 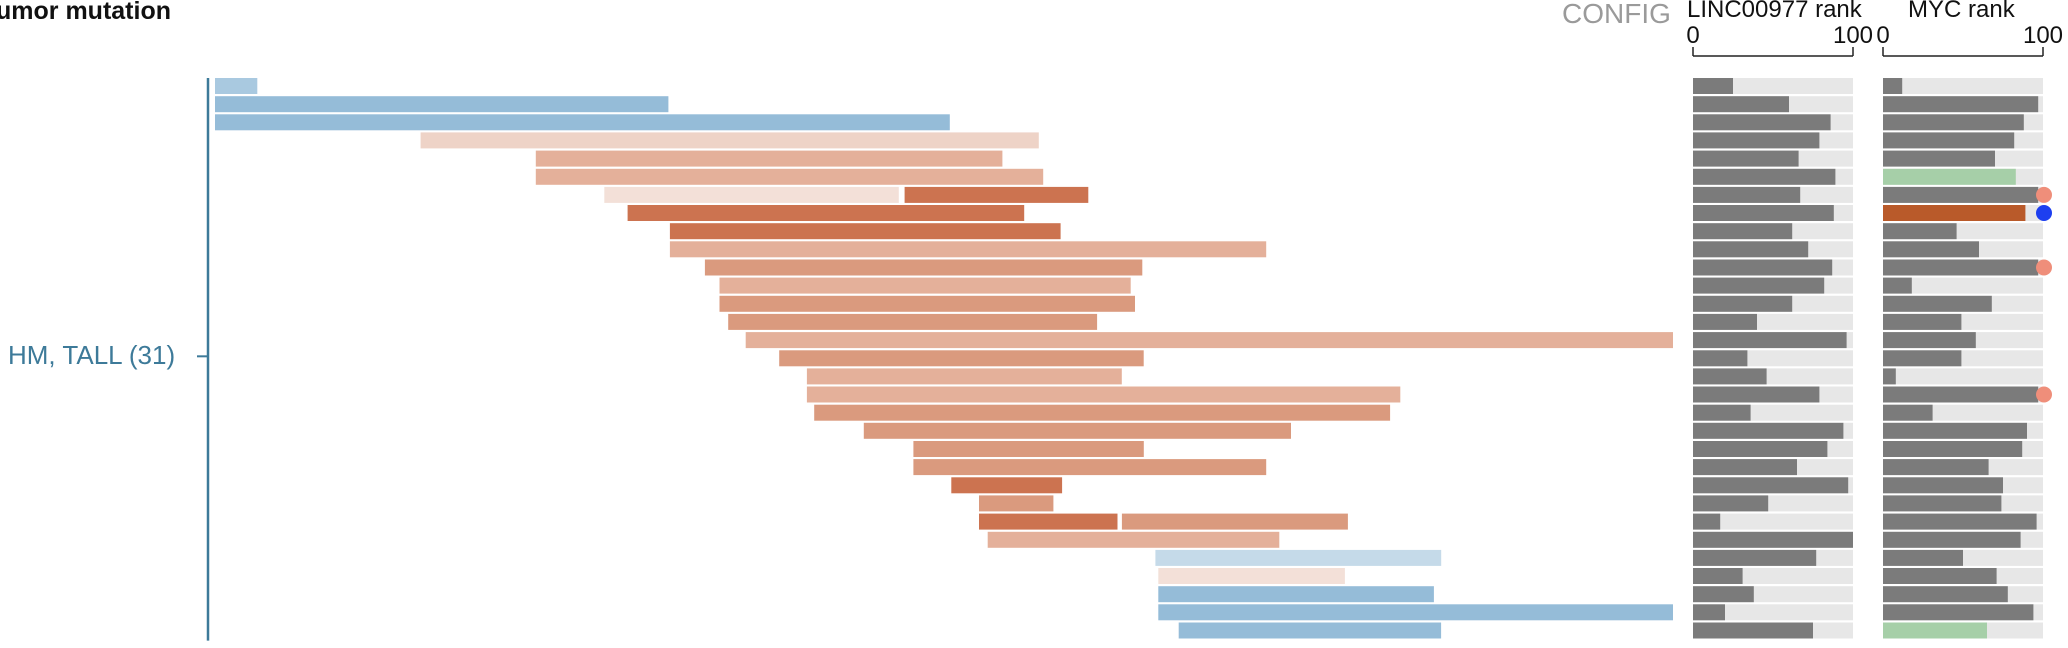 I want to click on mutation-segment-r18-s0, so click(x=1102, y=412).